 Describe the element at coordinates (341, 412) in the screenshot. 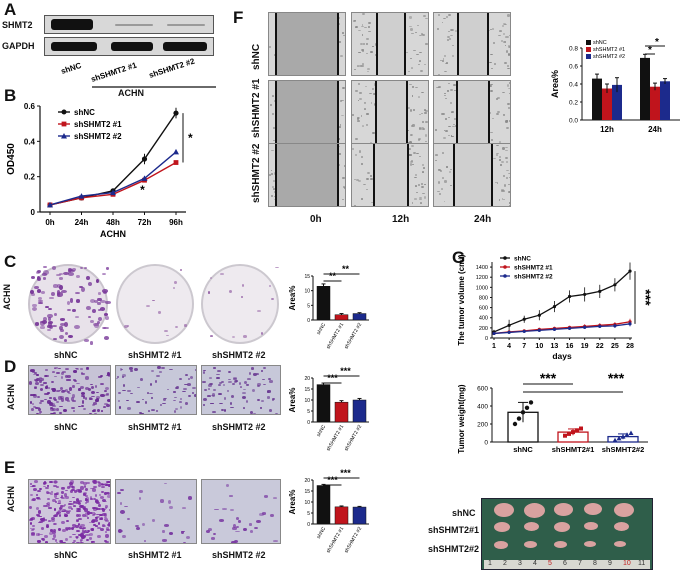

I see `D-bar` at that location.